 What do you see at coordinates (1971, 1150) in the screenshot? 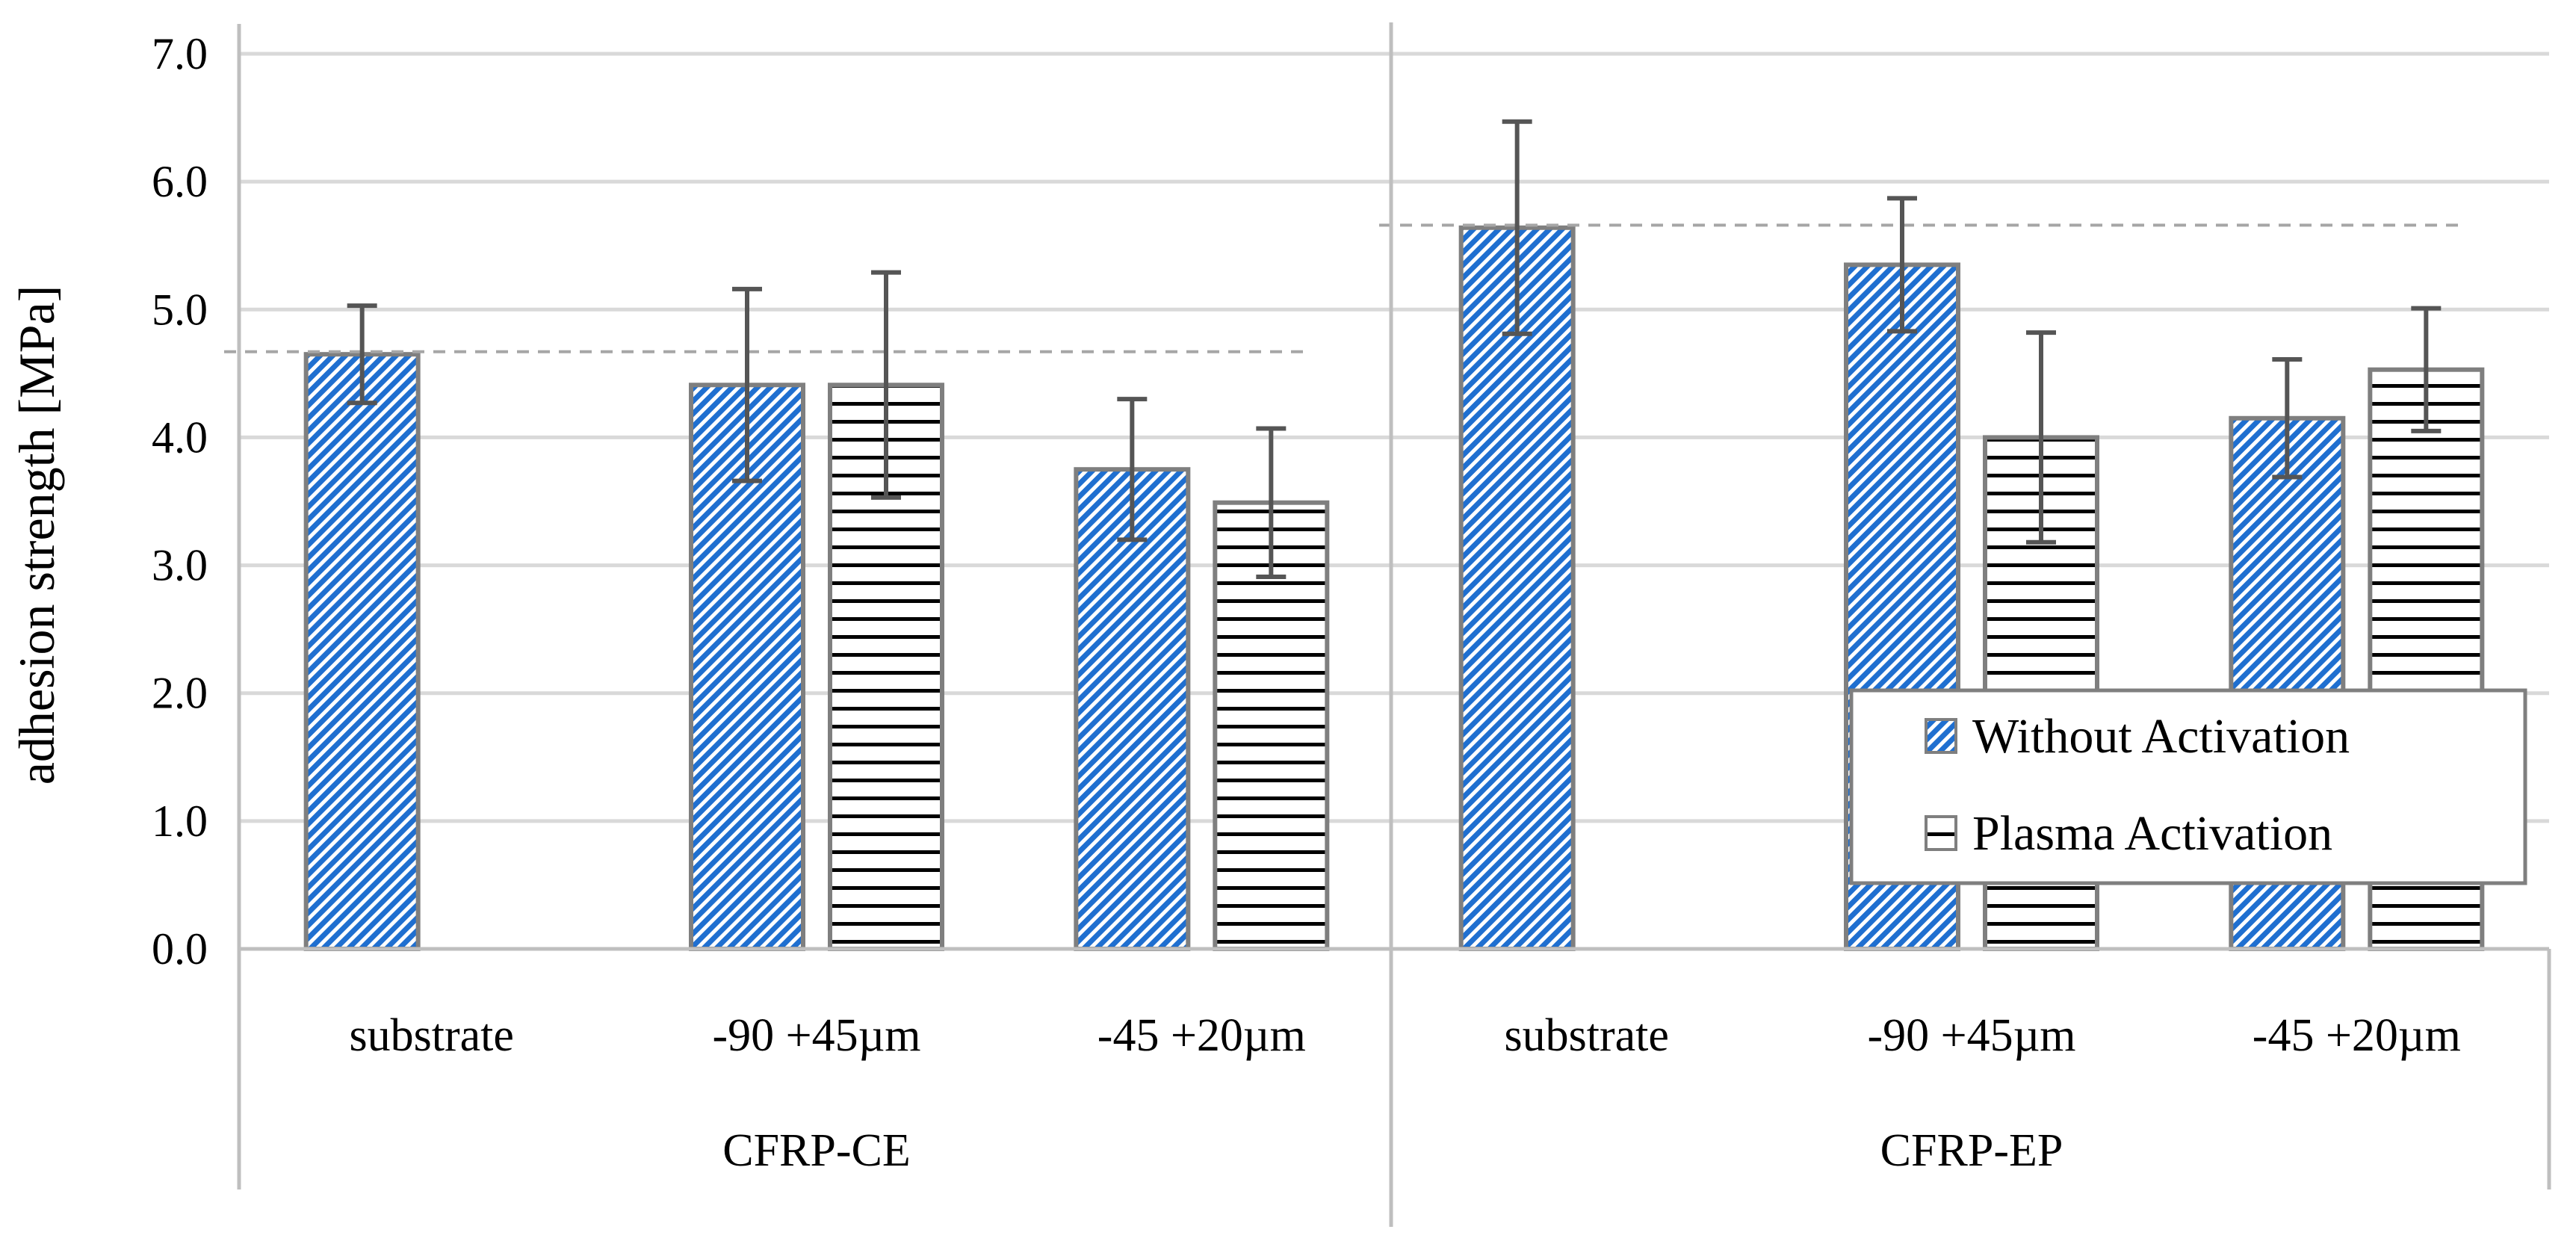
I see `group-label: CFRP-EP` at bounding box center [1971, 1150].